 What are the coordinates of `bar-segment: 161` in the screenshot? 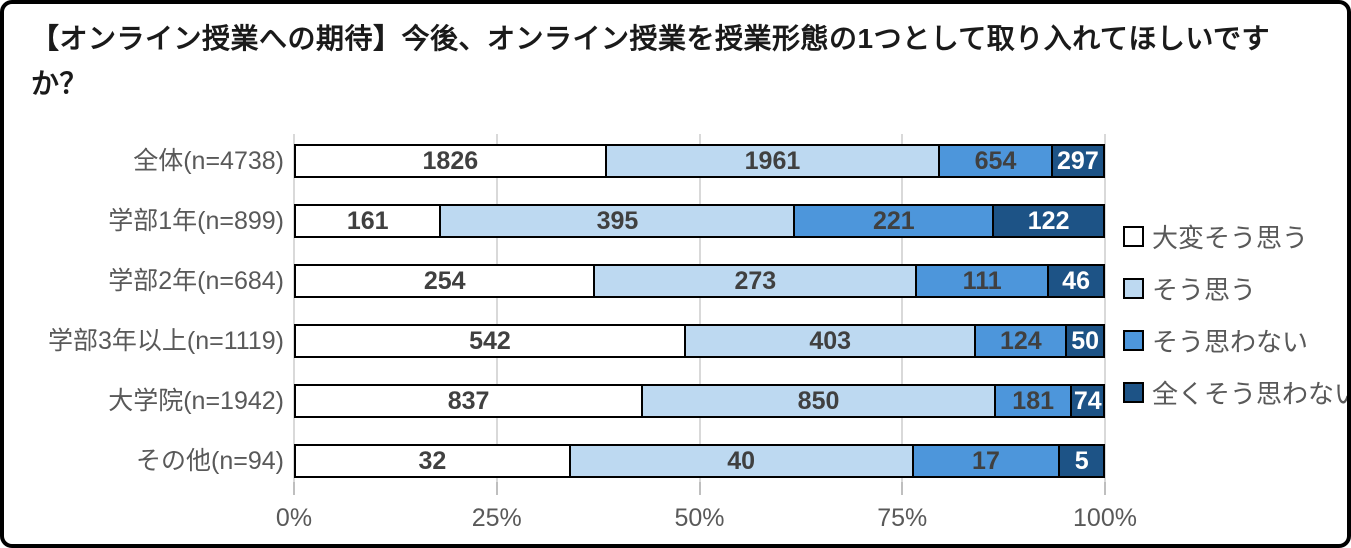 It's located at (369, 221).